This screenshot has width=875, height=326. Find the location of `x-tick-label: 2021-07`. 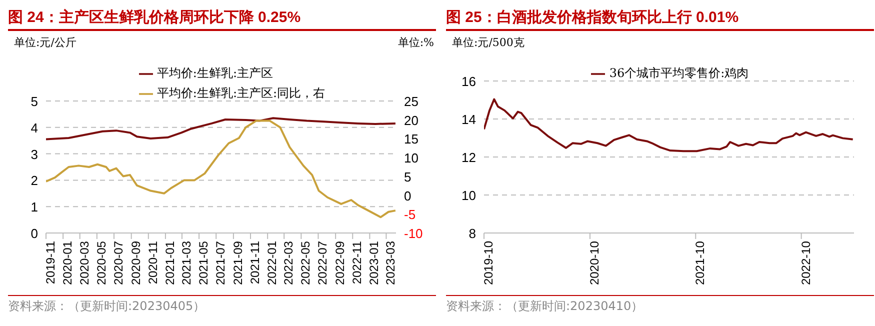

x-tick-label: 2021-07 is located at coordinates (221, 263).